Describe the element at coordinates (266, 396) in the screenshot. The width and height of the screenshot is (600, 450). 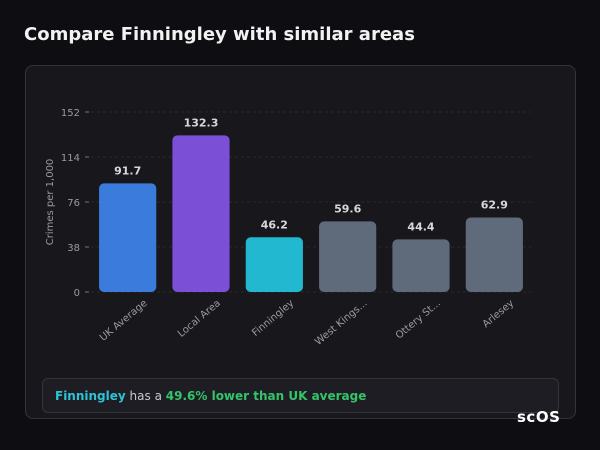
I see `summary-highlight: 49.6% lower than UK average` at that location.